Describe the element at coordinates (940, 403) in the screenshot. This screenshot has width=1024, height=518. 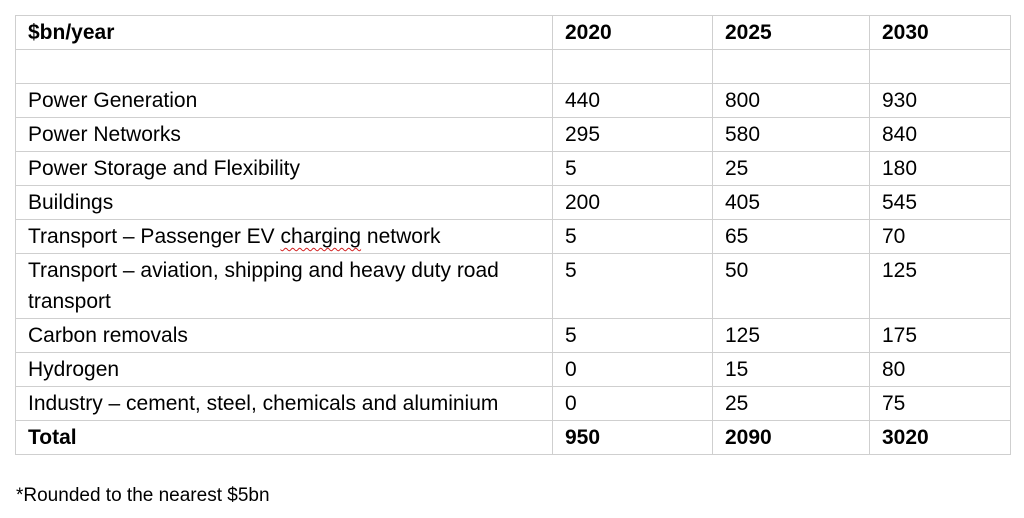
I see `cell-value: 75` at that location.